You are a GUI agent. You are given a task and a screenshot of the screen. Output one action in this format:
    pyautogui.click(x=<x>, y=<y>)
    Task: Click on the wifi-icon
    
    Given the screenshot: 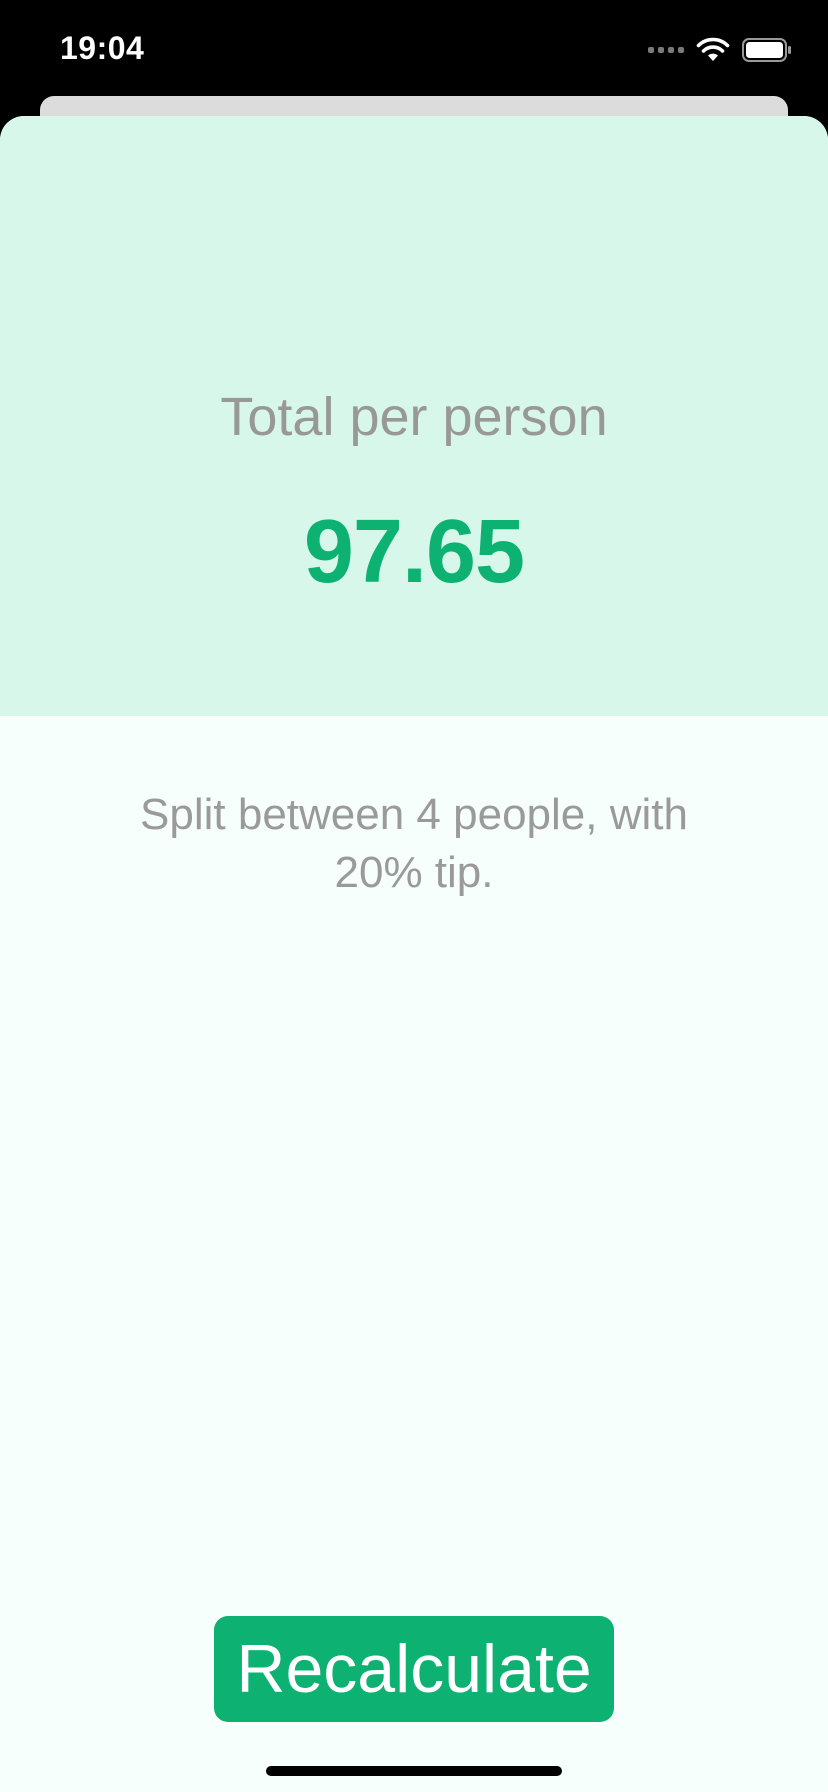 What is the action you would take?
    pyautogui.click(x=713, y=49)
    